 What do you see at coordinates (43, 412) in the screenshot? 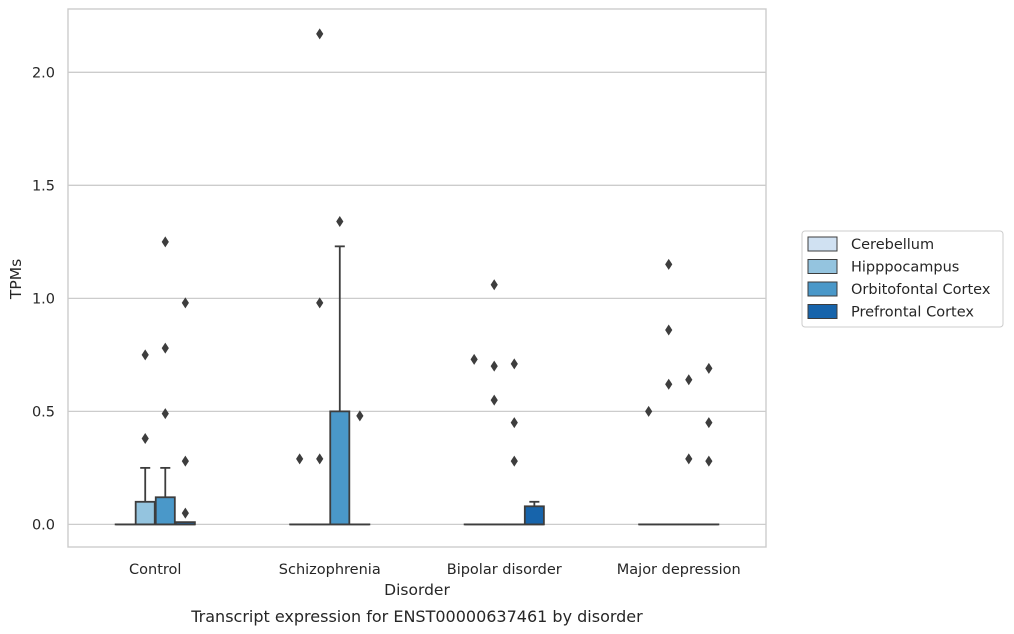
I see `y-tick-label: 0.5` at bounding box center [43, 412].